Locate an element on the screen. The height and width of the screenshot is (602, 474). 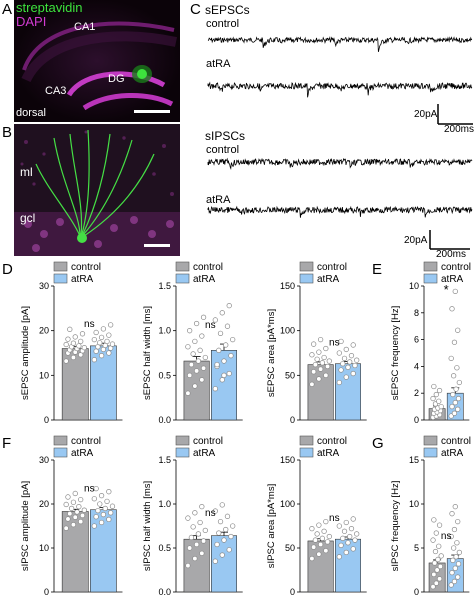
y-tick-label: 10 is located at coordinates (414, 286).